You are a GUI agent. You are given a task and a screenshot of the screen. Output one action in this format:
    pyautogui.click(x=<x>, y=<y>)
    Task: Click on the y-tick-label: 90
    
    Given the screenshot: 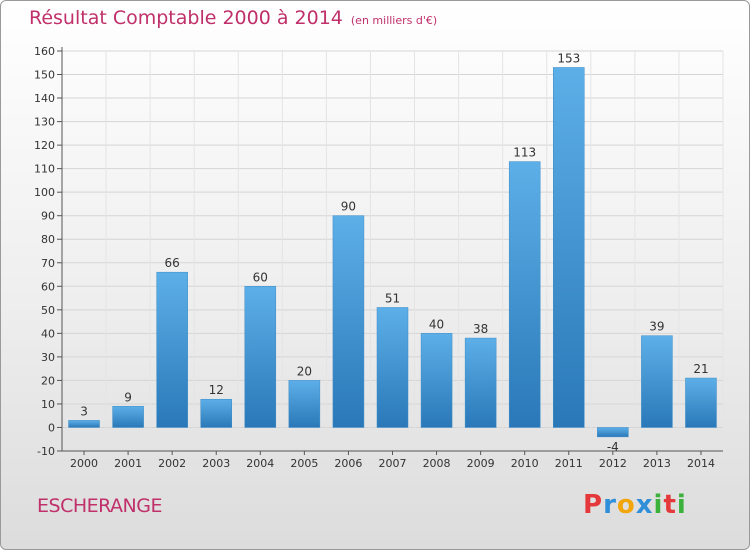 What is the action you would take?
    pyautogui.click(x=48, y=216)
    